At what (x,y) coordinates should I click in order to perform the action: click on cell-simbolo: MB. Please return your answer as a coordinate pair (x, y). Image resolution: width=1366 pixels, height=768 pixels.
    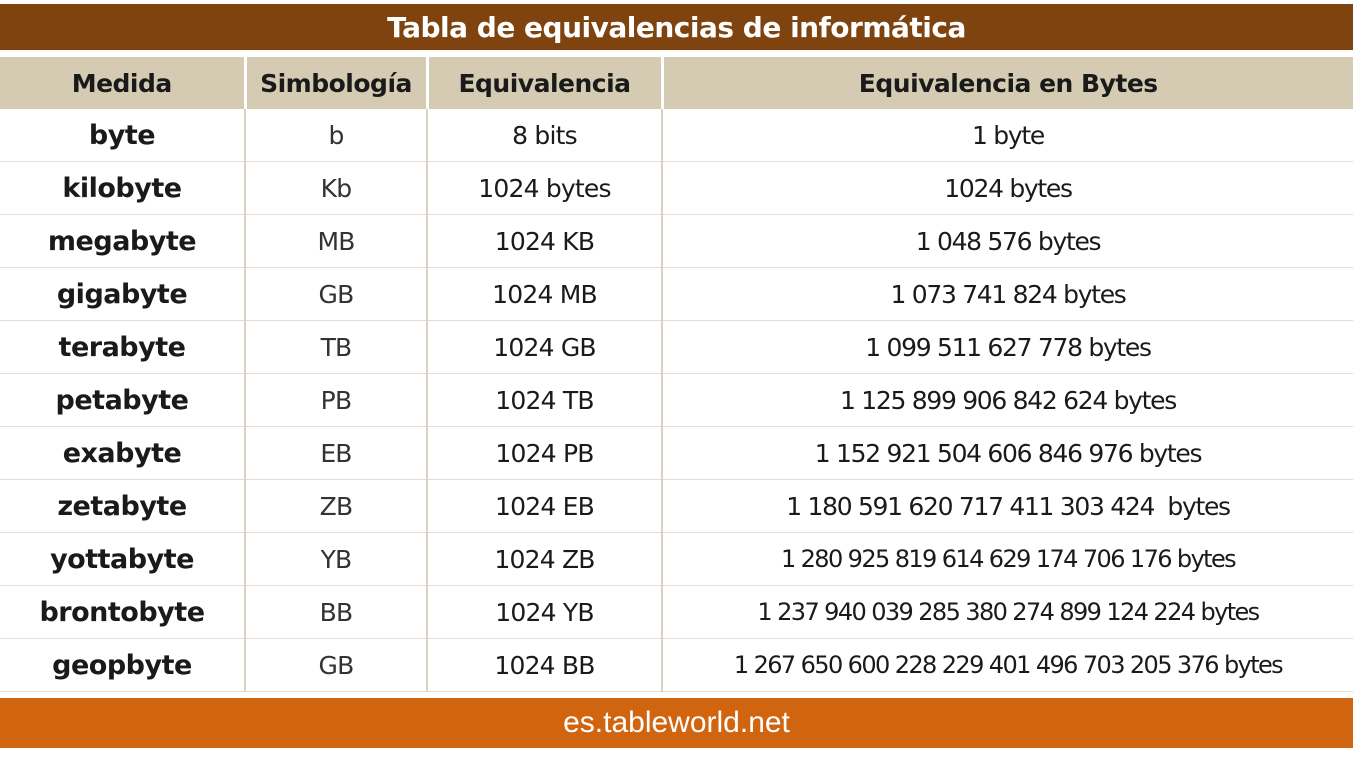
    Looking at the image, I should click on (335, 241).